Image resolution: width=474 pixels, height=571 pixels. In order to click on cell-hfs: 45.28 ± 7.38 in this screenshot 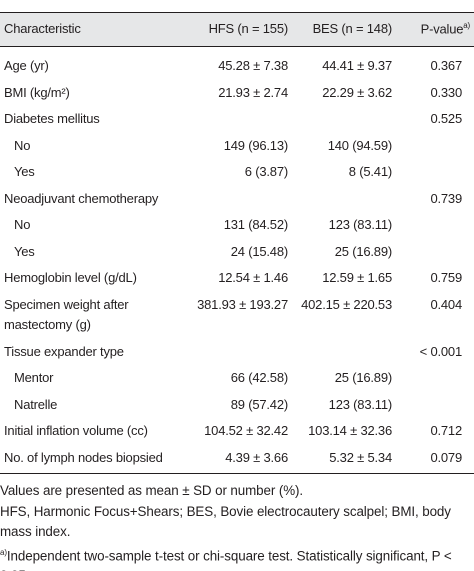, I will do `click(253, 65)`.